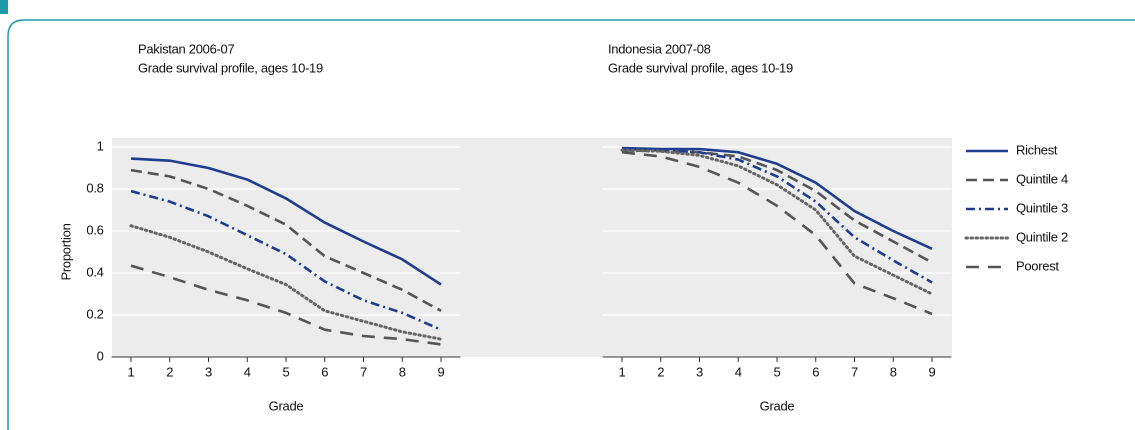 The image size is (1135, 430). Describe the element at coordinates (94, 313) in the screenshot. I see `y-tick-label: 0.2` at that location.